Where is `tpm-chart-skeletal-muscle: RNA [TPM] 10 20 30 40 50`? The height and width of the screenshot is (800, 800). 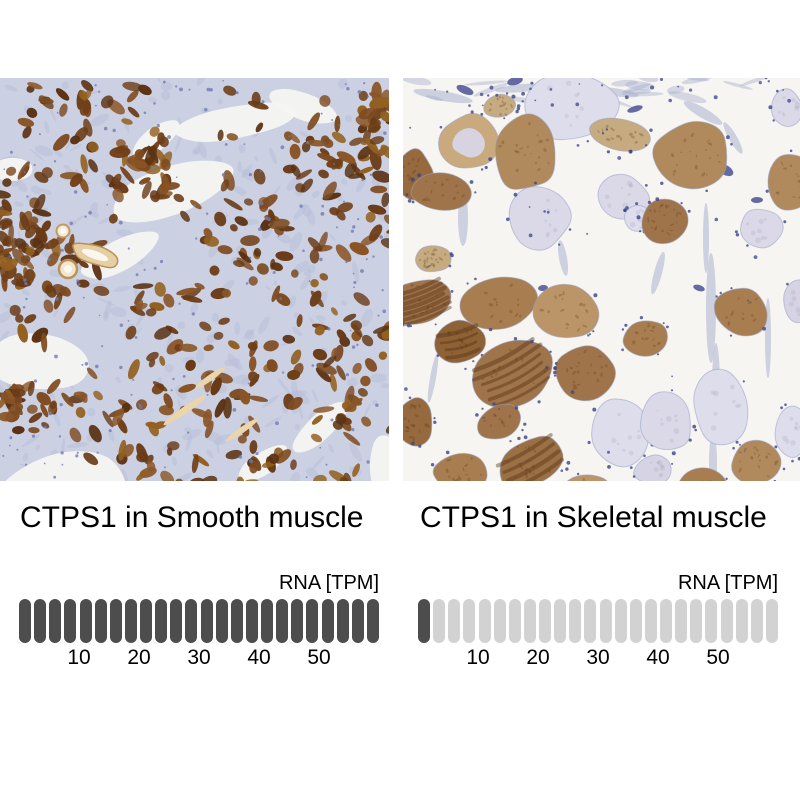
tpm-chart-skeletal-muscle: RNA [TPM] 10 20 30 40 50 is located at coordinates (598, 623).